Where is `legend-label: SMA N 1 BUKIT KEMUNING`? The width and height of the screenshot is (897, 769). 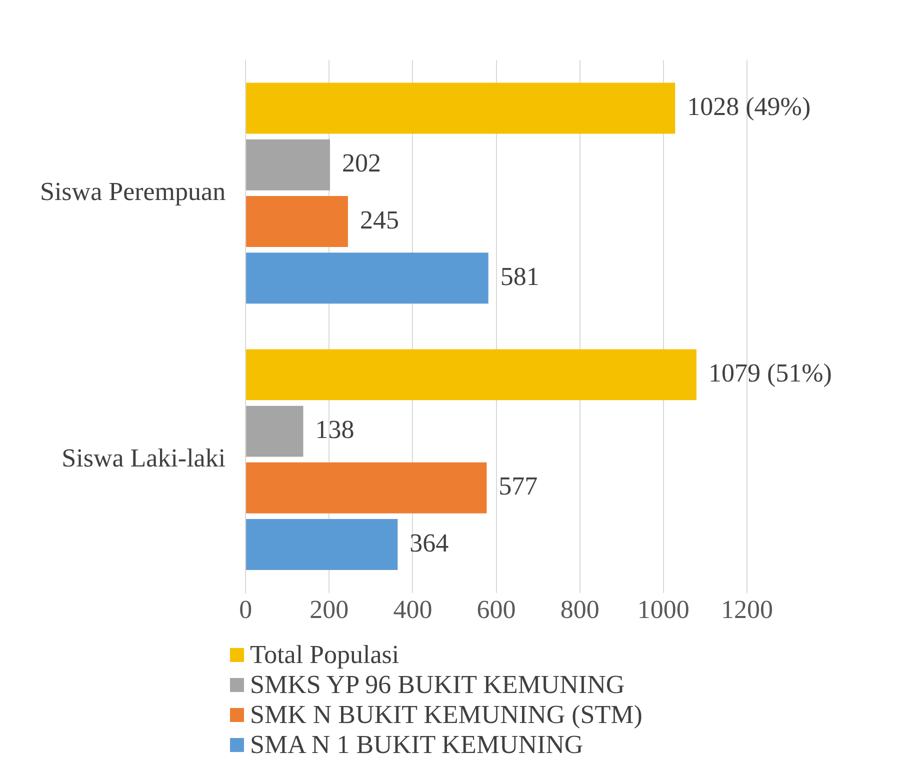 legend-label: SMA N 1 BUKIT KEMUNING is located at coordinates (417, 745).